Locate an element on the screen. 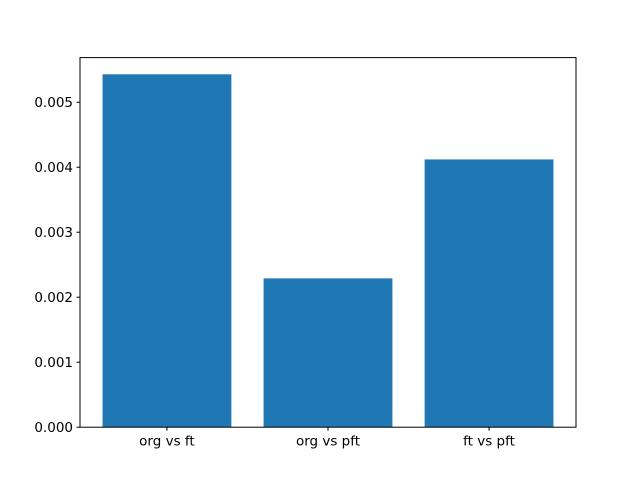  bar-ft-vs-pft is located at coordinates (489, 293).